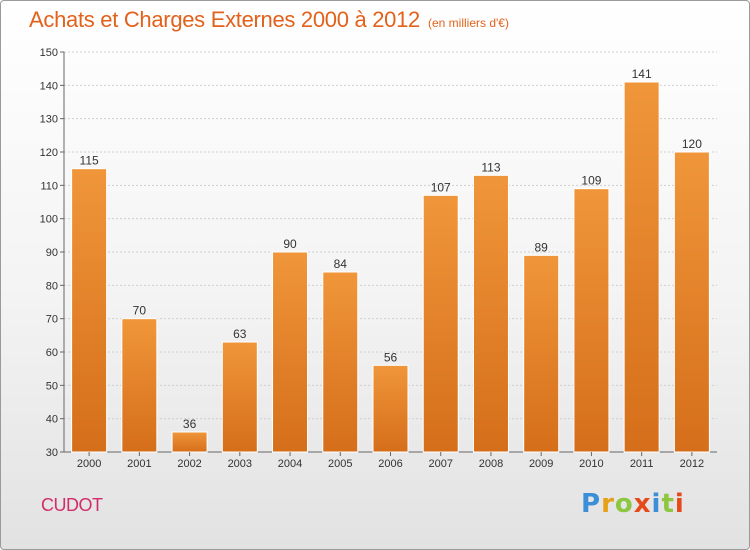  Describe the element at coordinates (541, 353) in the screenshot. I see `bar-2009` at that location.